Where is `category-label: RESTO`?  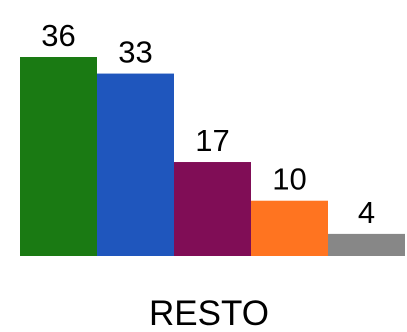
category-label: RESTO is located at coordinates (209, 313).